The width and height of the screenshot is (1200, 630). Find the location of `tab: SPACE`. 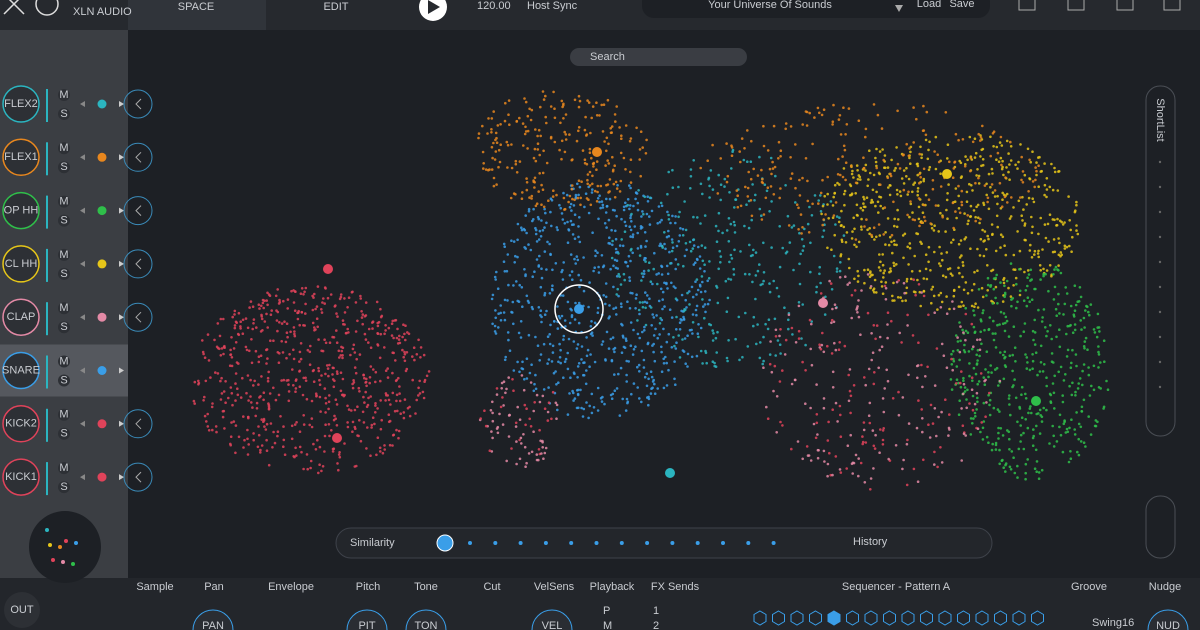

tab: SPACE is located at coordinates (196, 7).